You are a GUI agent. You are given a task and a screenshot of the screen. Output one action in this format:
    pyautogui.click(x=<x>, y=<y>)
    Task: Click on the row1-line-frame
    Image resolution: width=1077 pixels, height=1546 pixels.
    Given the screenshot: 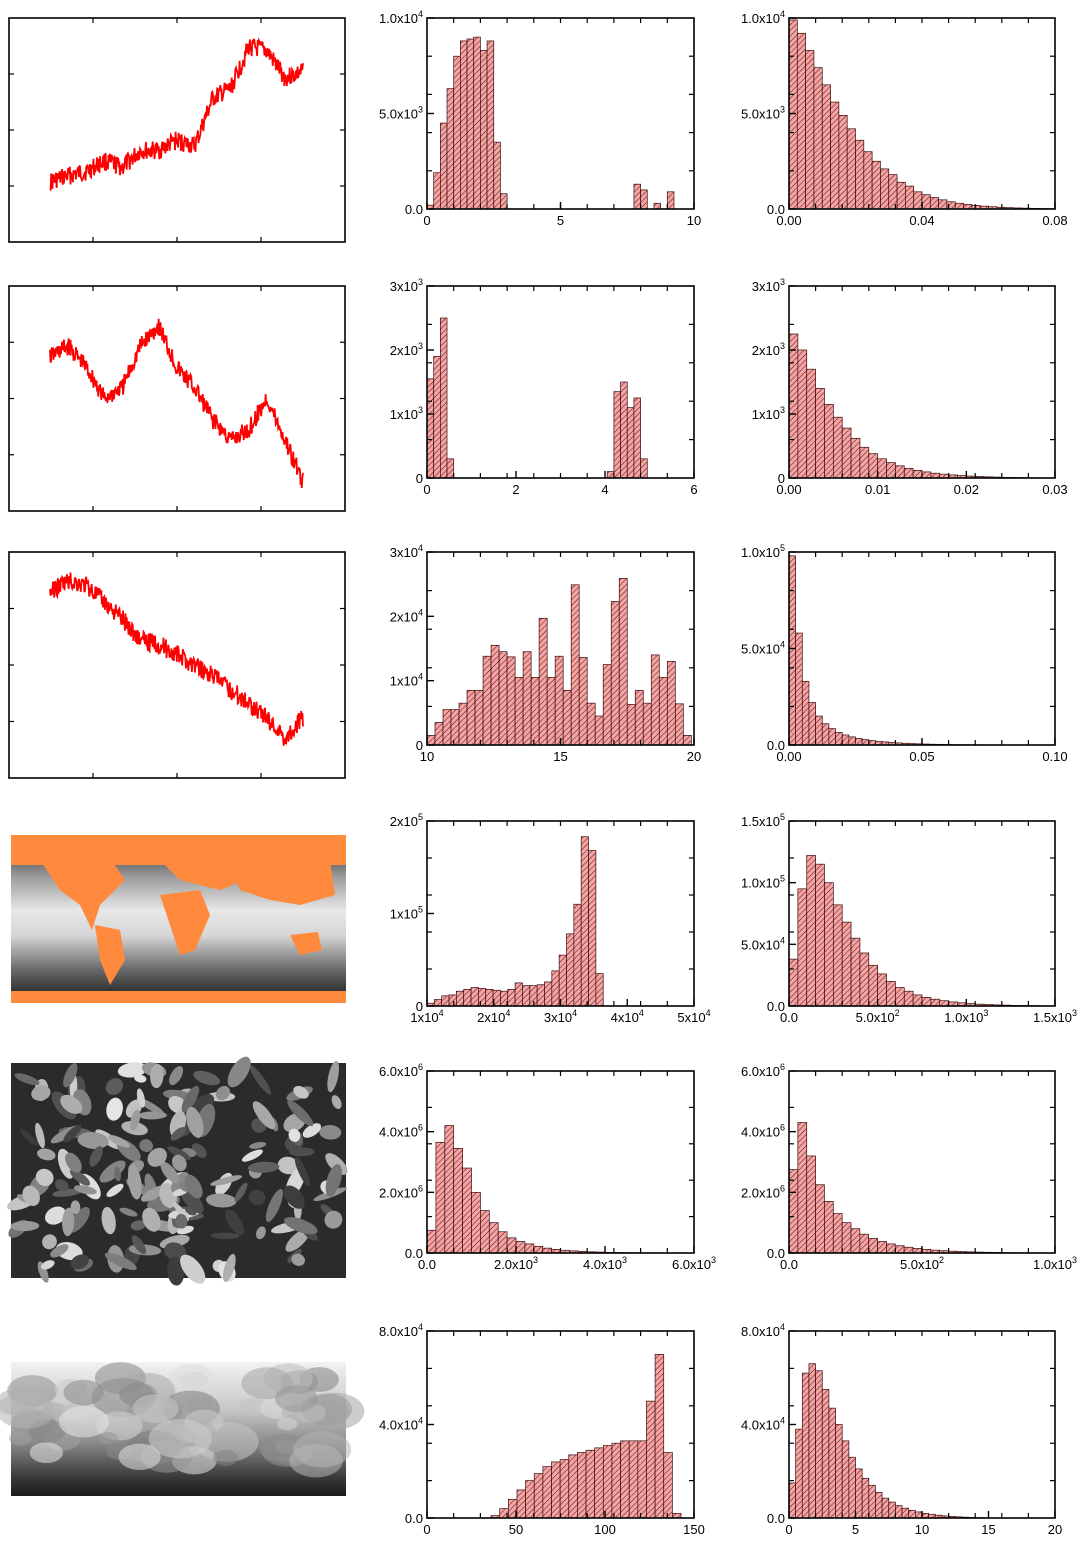 What is the action you would take?
    pyautogui.click(x=177, y=130)
    